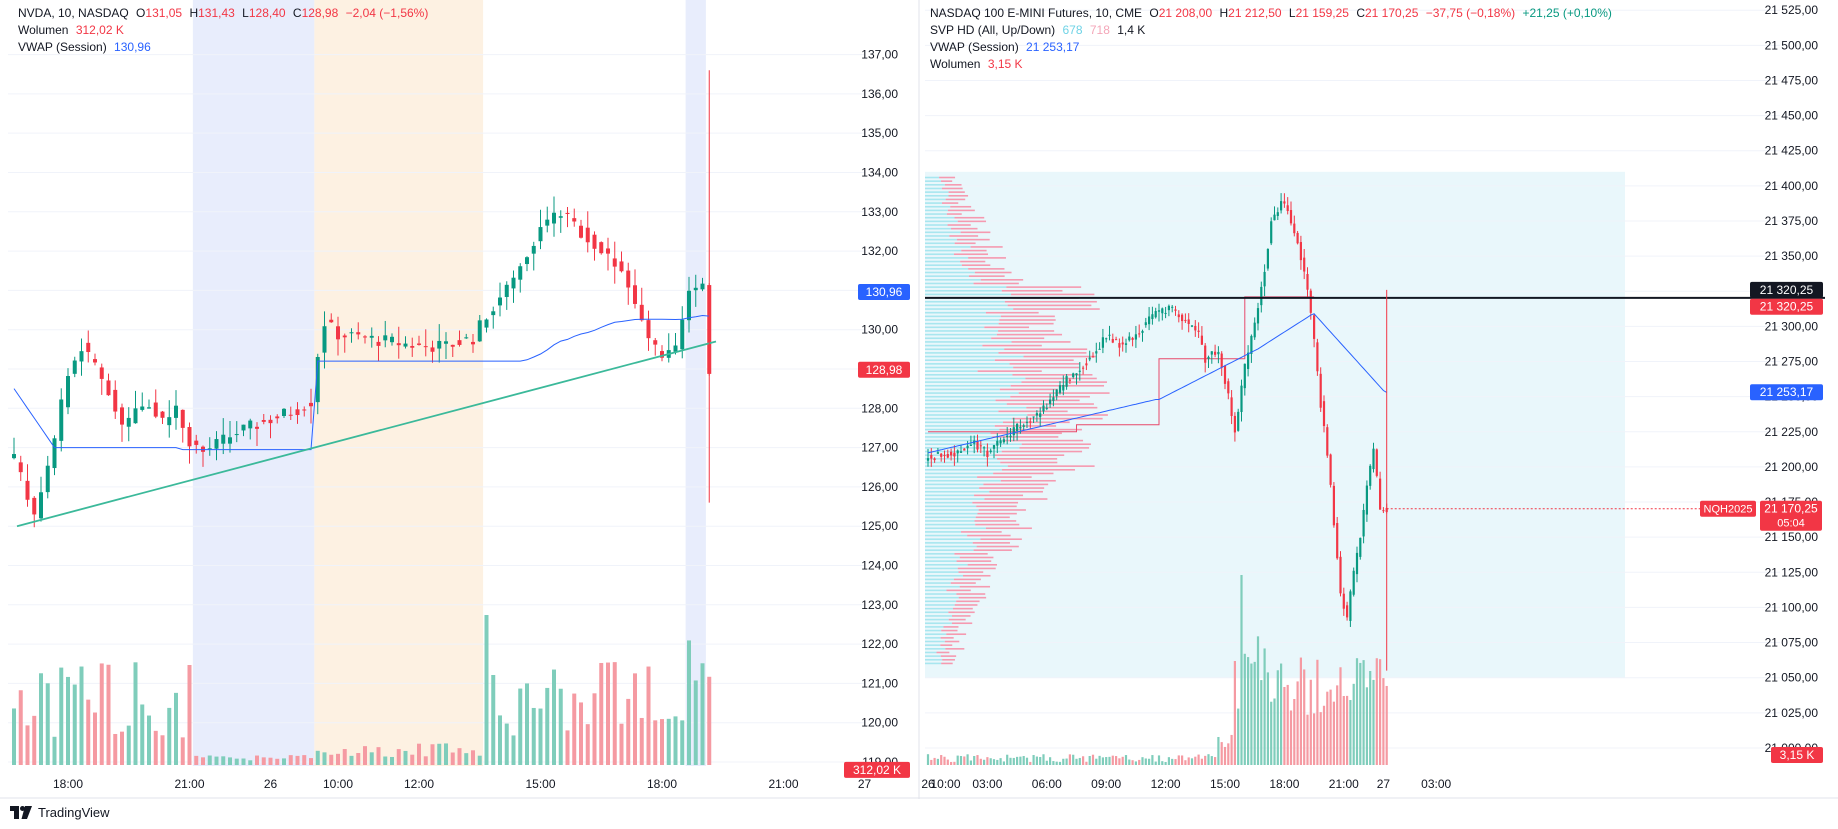 The image size is (1838, 829). What do you see at coordinates (1792, 151) in the screenshot?
I see `price-tick-label: 21 425,00` at bounding box center [1792, 151].